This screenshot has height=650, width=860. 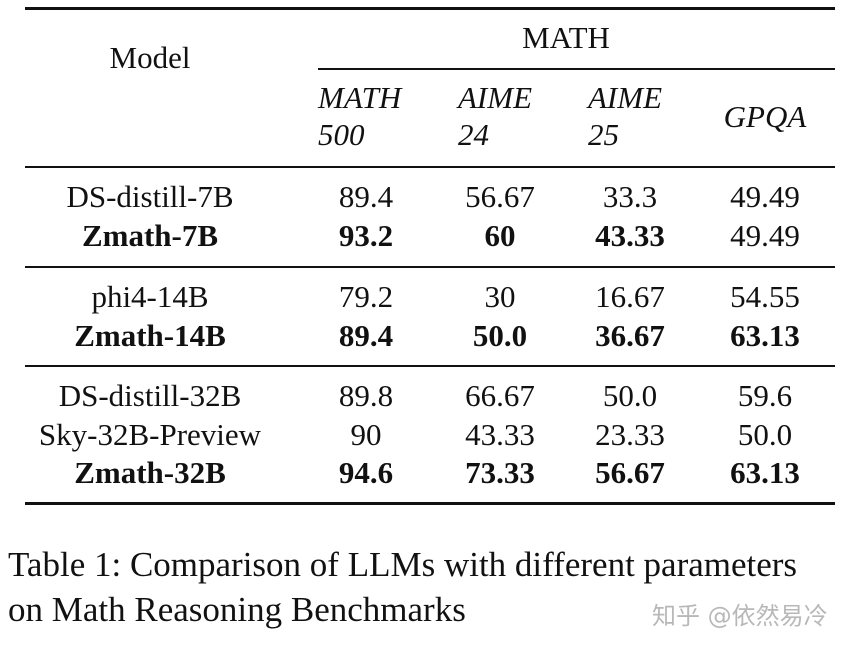 I want to click on value-cell: 54.55, so click(x=765, y=296).